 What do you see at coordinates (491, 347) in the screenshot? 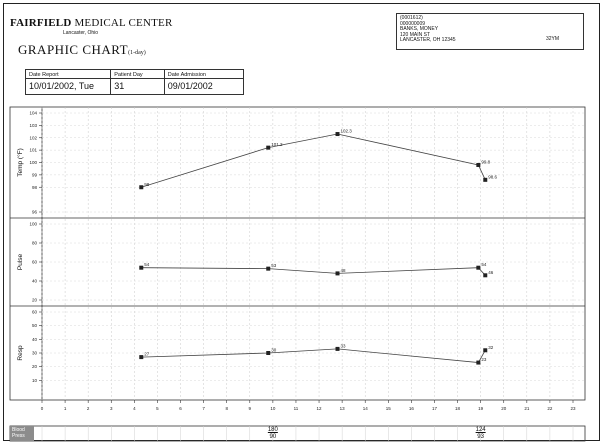
I see `data-label: 32` at bounding box center [491, 347].